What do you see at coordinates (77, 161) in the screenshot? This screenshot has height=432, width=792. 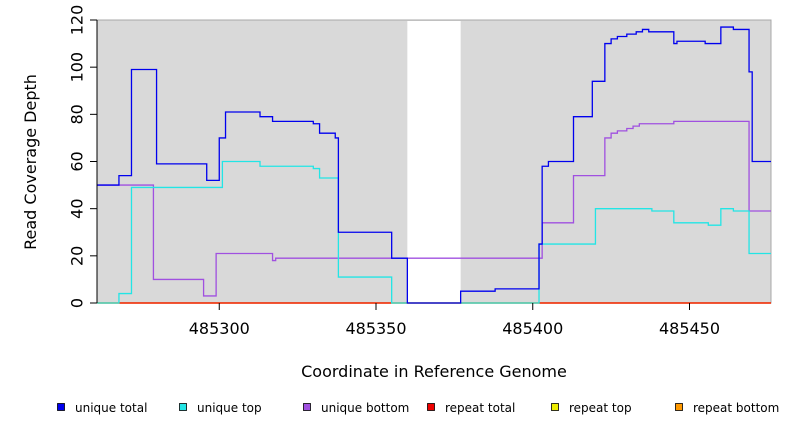 I see `y-tick-label-60: 60` at bounding box center [77, 161].